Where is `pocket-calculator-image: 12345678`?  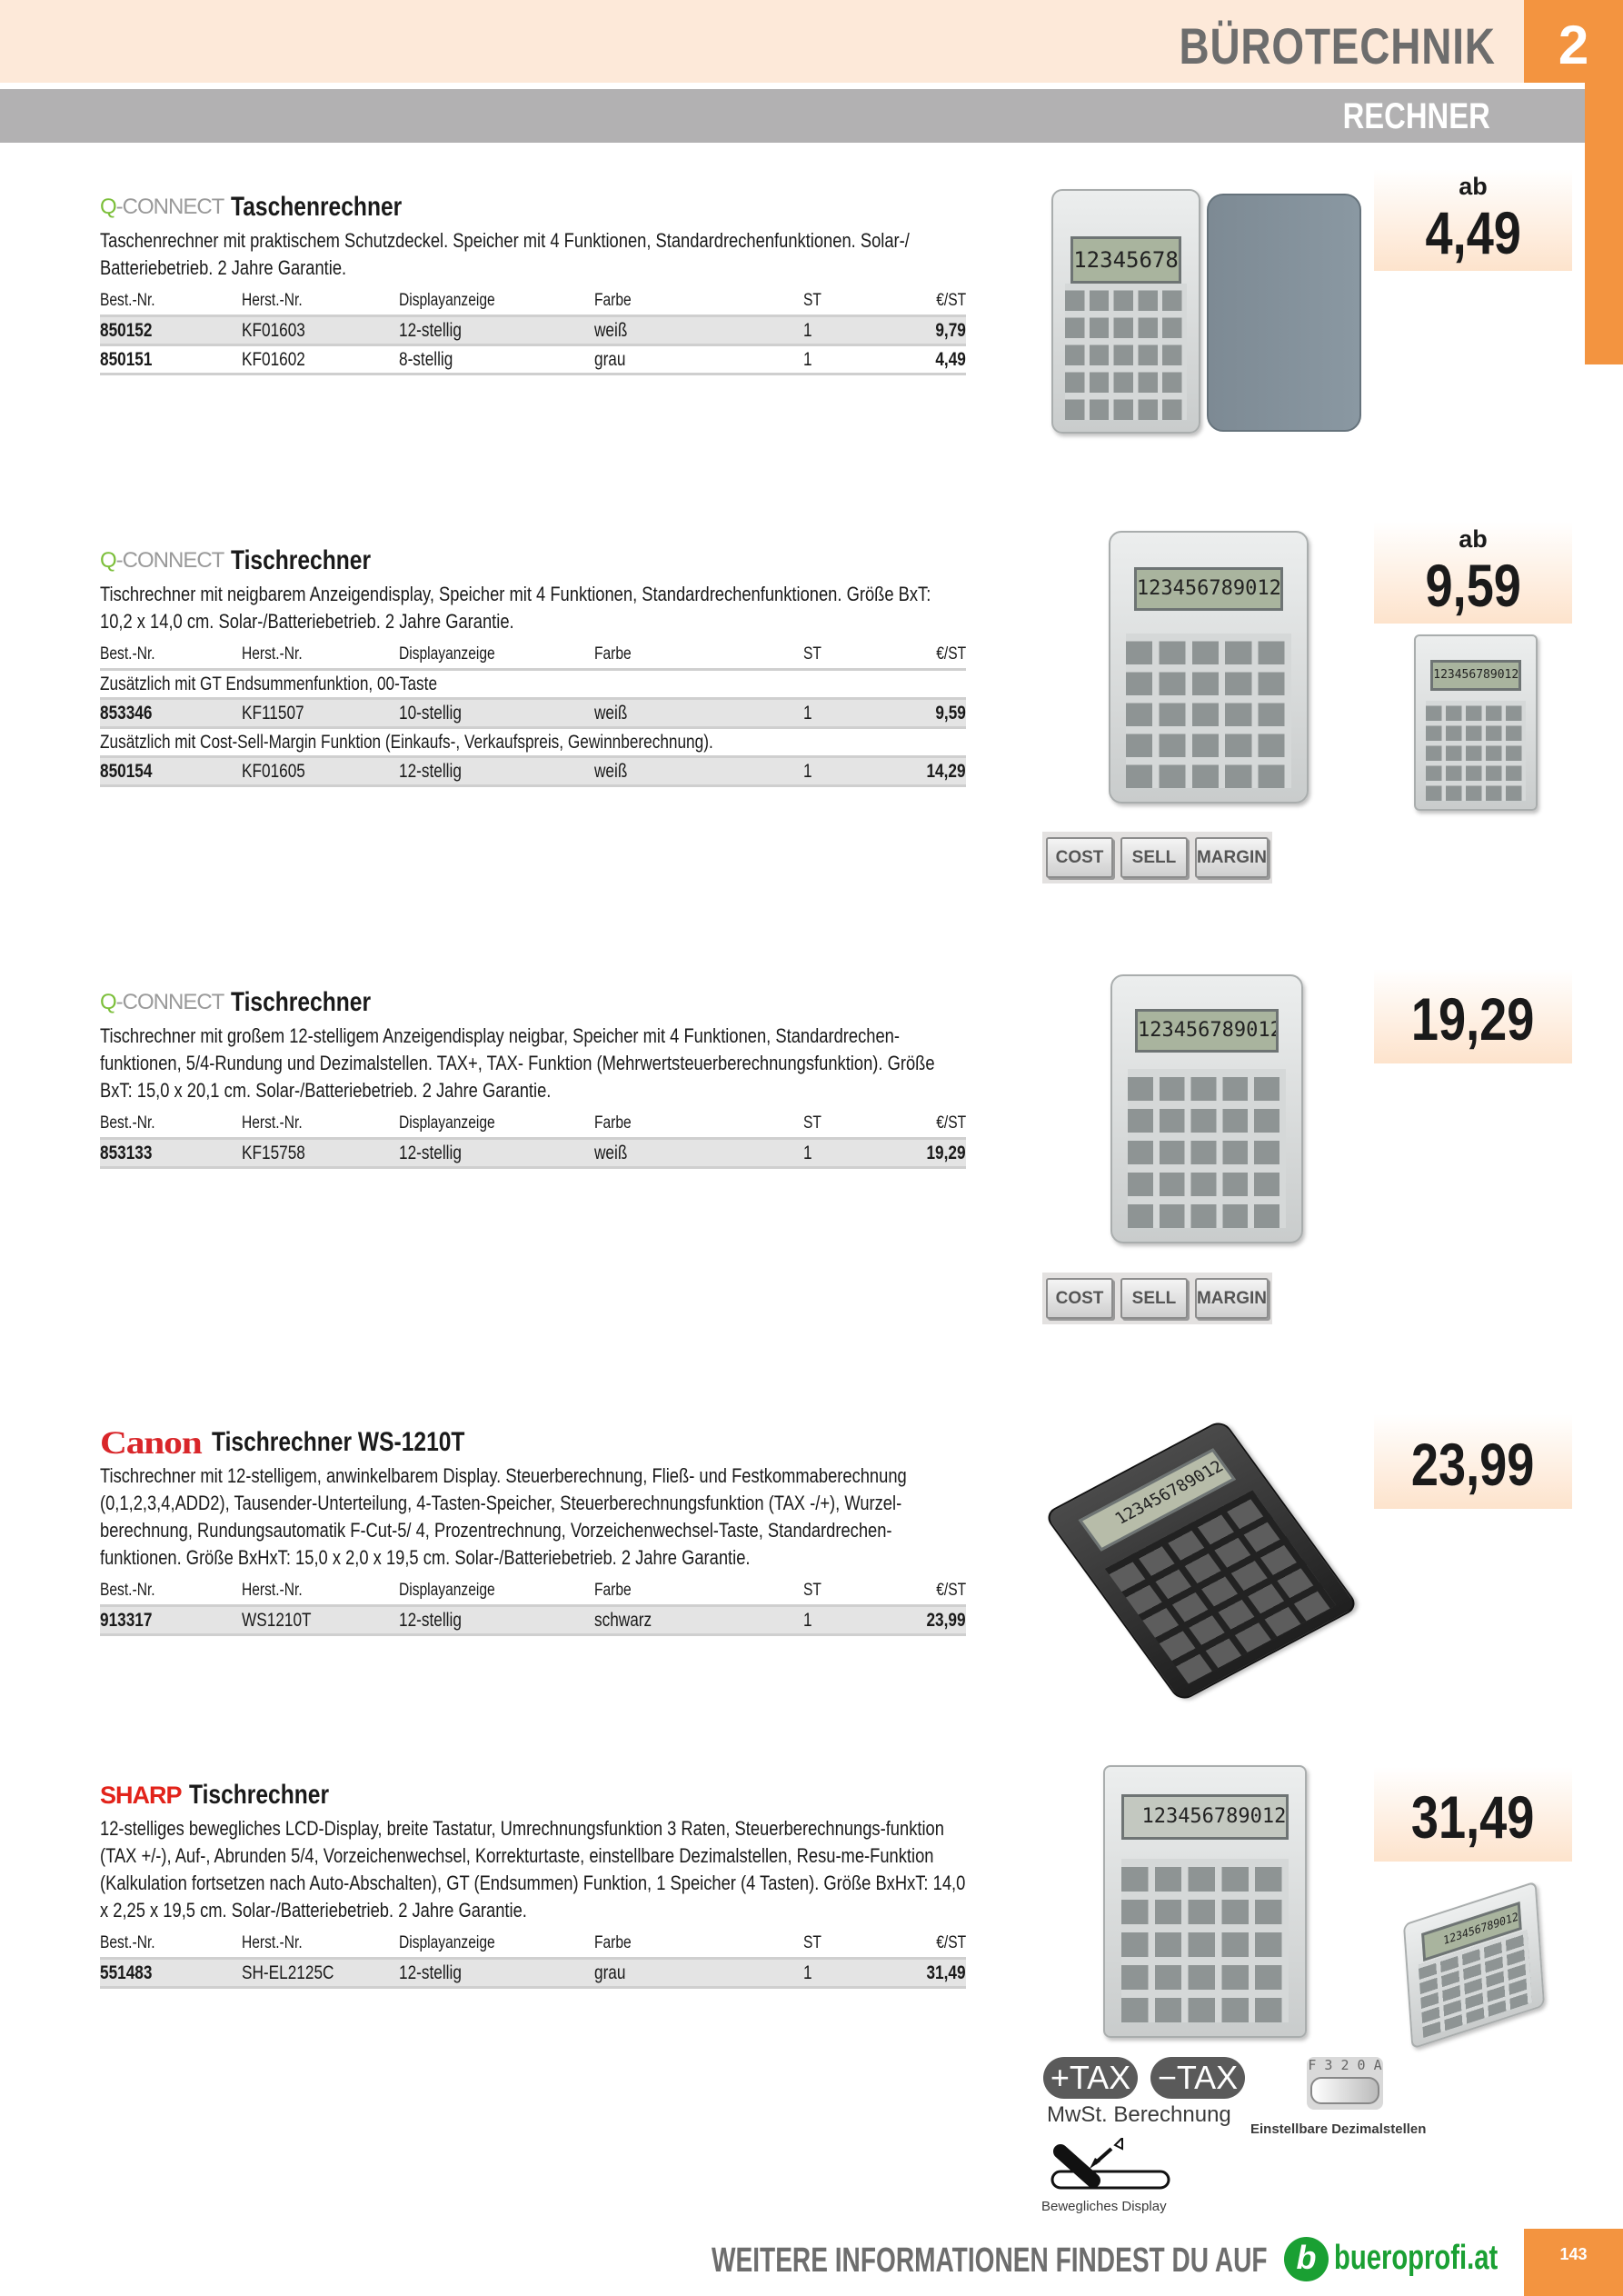
pocket-calculator-image: 12345678 is located at coordinates (1126, 311).